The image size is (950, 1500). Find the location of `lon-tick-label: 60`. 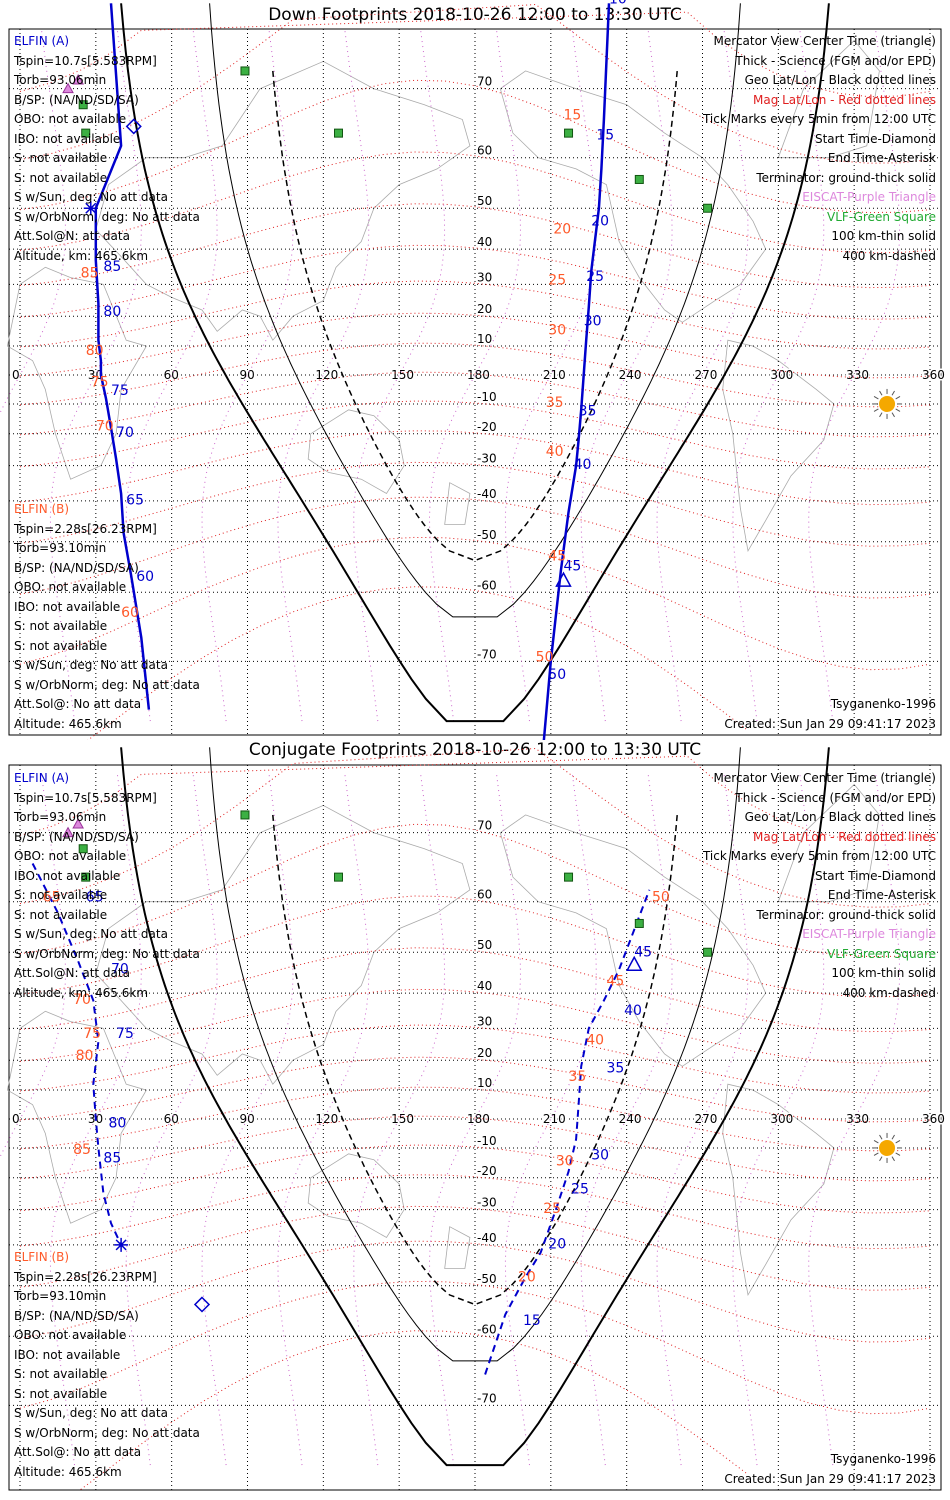

lon-tick-label: 60 is located at coordinates (171, 375).